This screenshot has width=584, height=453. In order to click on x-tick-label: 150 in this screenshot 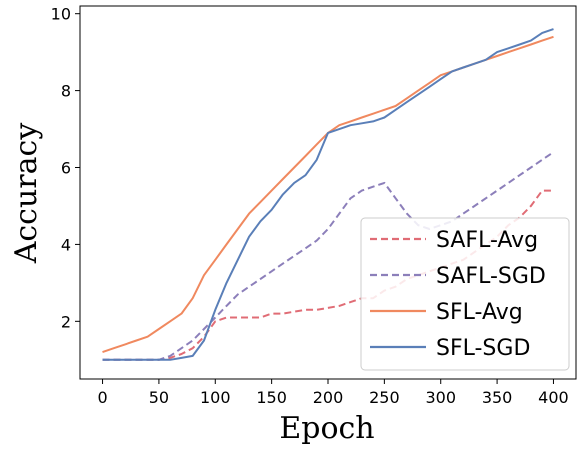, I will do `click(271, 397)`.